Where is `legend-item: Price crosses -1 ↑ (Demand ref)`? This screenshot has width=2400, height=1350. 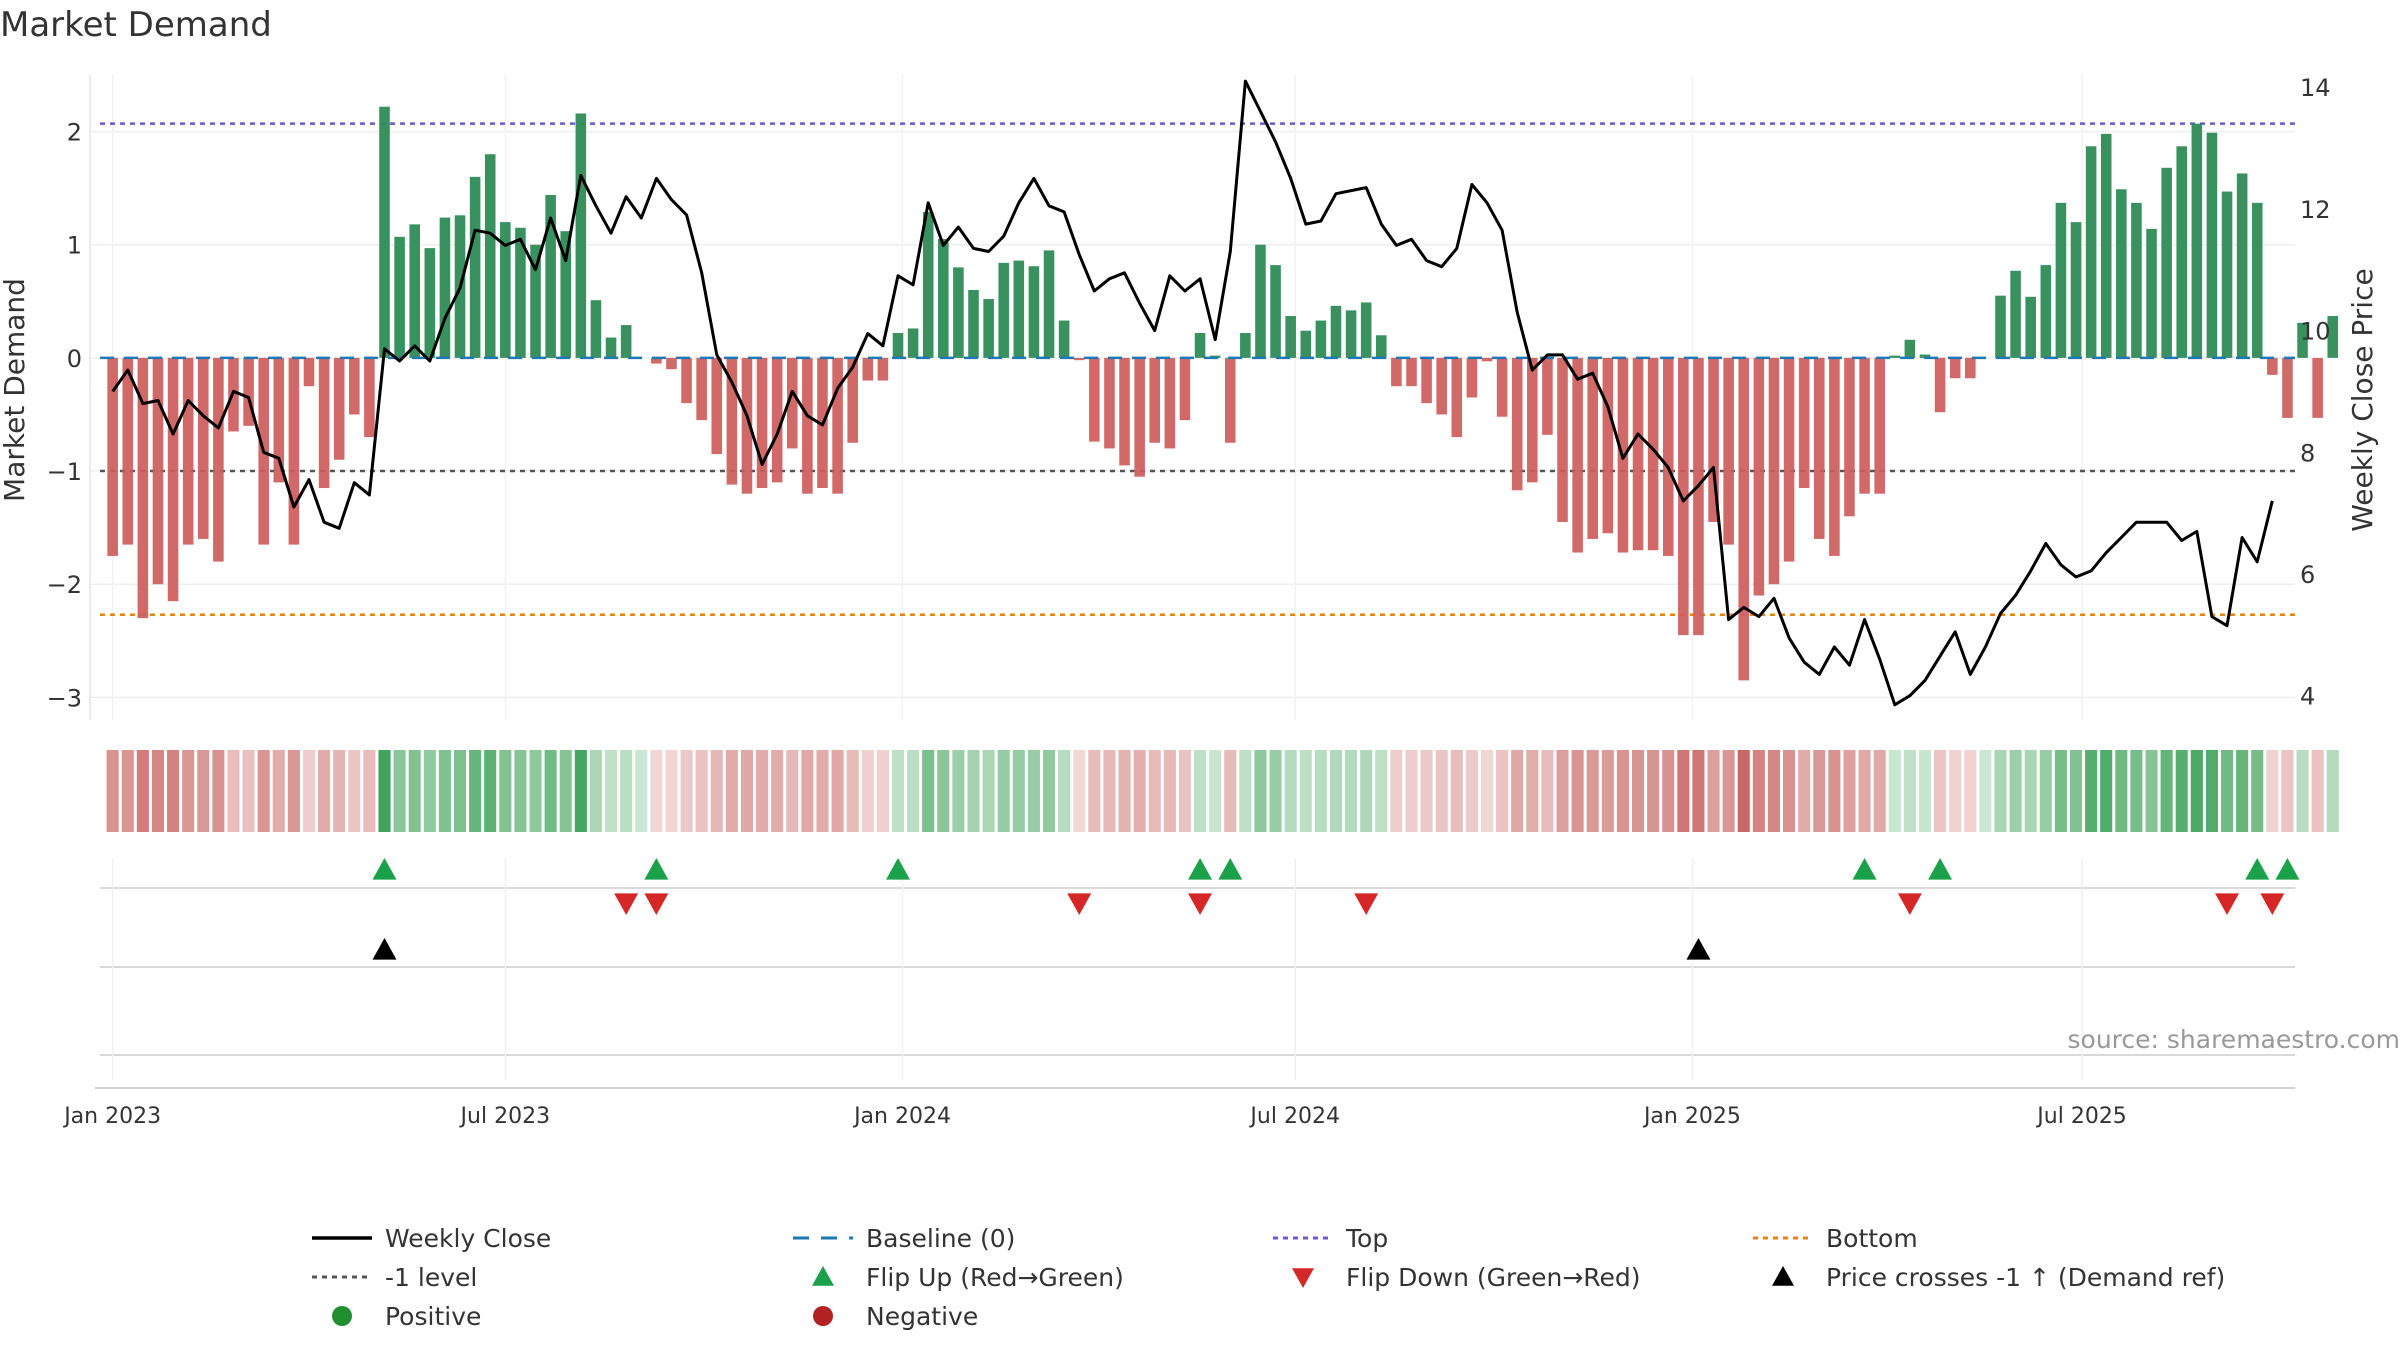
legend-item: Price crosses -1 ↑ (Demand ref) is located at coordinates (1998, 1277).